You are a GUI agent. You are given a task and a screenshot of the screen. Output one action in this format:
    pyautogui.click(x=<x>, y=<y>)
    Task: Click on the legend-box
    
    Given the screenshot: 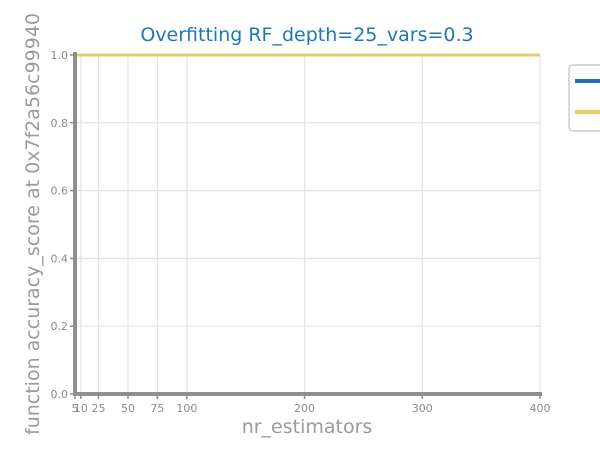 What is the action you would take?
    pyautogui.click(x=584, y=98)
    